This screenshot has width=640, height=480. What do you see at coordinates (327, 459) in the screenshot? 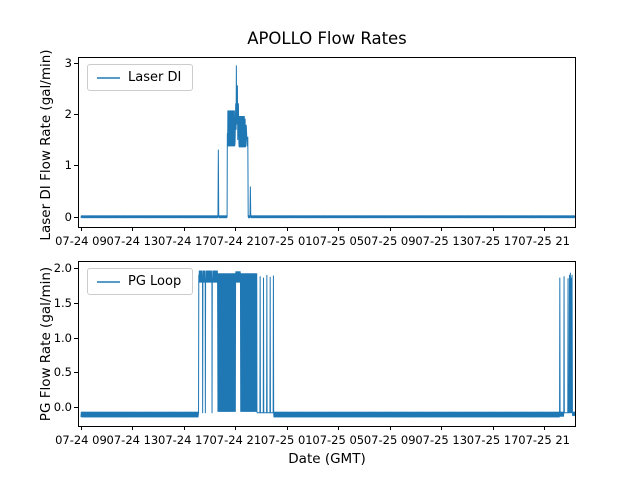
I see `x-axis-label: Date (GMT)` at bounding box center [327, 459].